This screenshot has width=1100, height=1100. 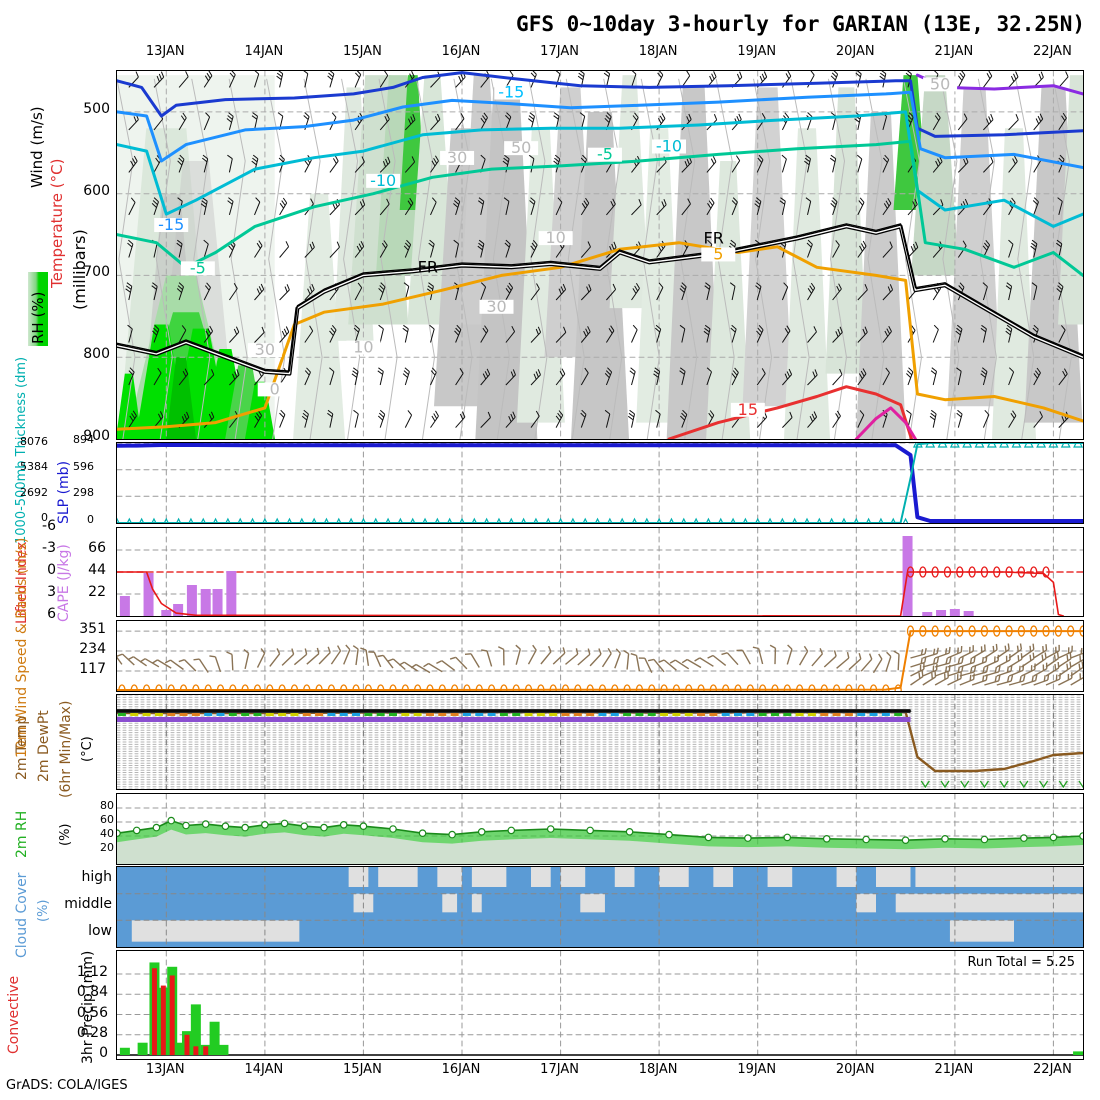 What do you see at coordinates (97, 548) in the screenshot?
I see `axis-tick-label: 66` at bounding box center [97, 548].